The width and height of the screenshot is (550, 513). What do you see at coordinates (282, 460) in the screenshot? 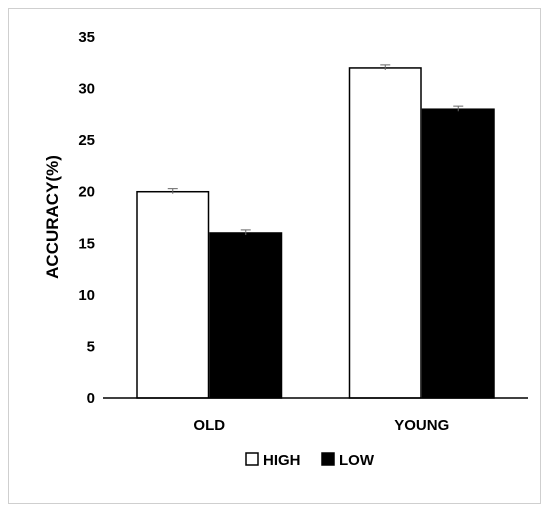
I see `legend-label-high: HIGH` at bounding box center [282, 460].